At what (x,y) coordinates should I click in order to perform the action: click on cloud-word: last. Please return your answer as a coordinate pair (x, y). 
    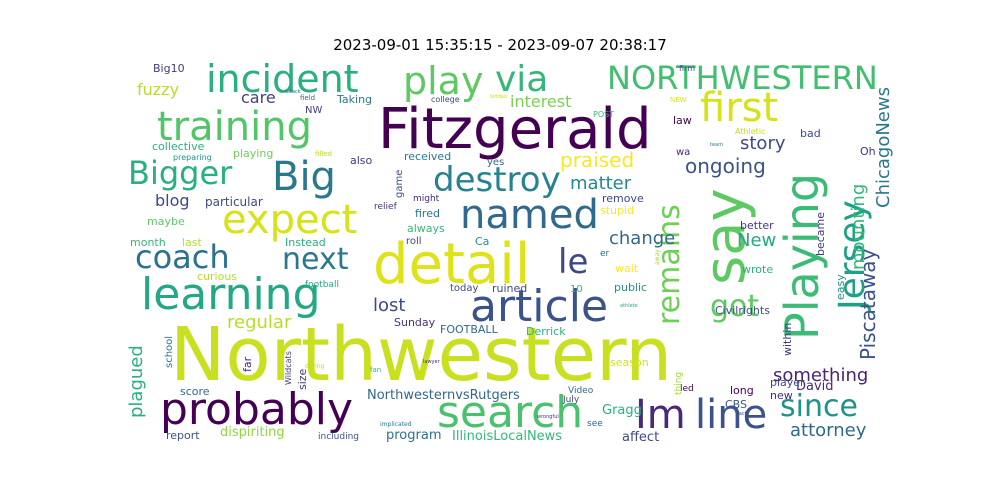
    Looking at the image, I should click on (192, 242).